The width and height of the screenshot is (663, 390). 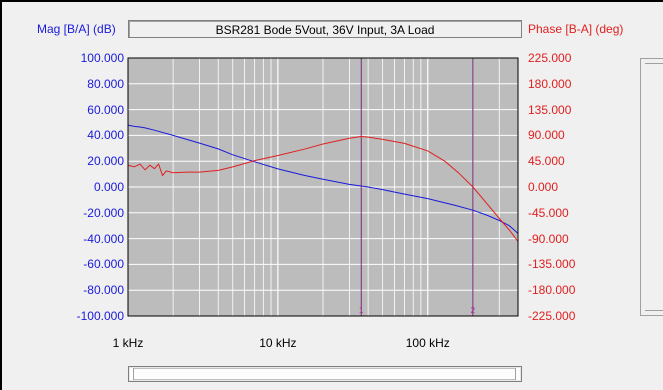 I want to click on side-panel, so click(x=651, y=187).